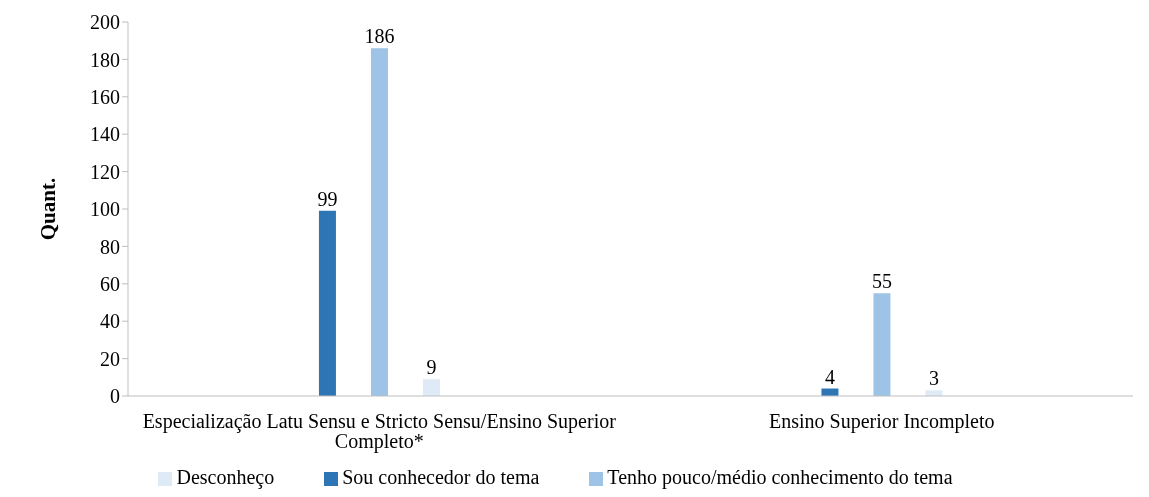 The image size is (1149, 497). I want to click on y-axis-title: Quant., so click(48, 209).